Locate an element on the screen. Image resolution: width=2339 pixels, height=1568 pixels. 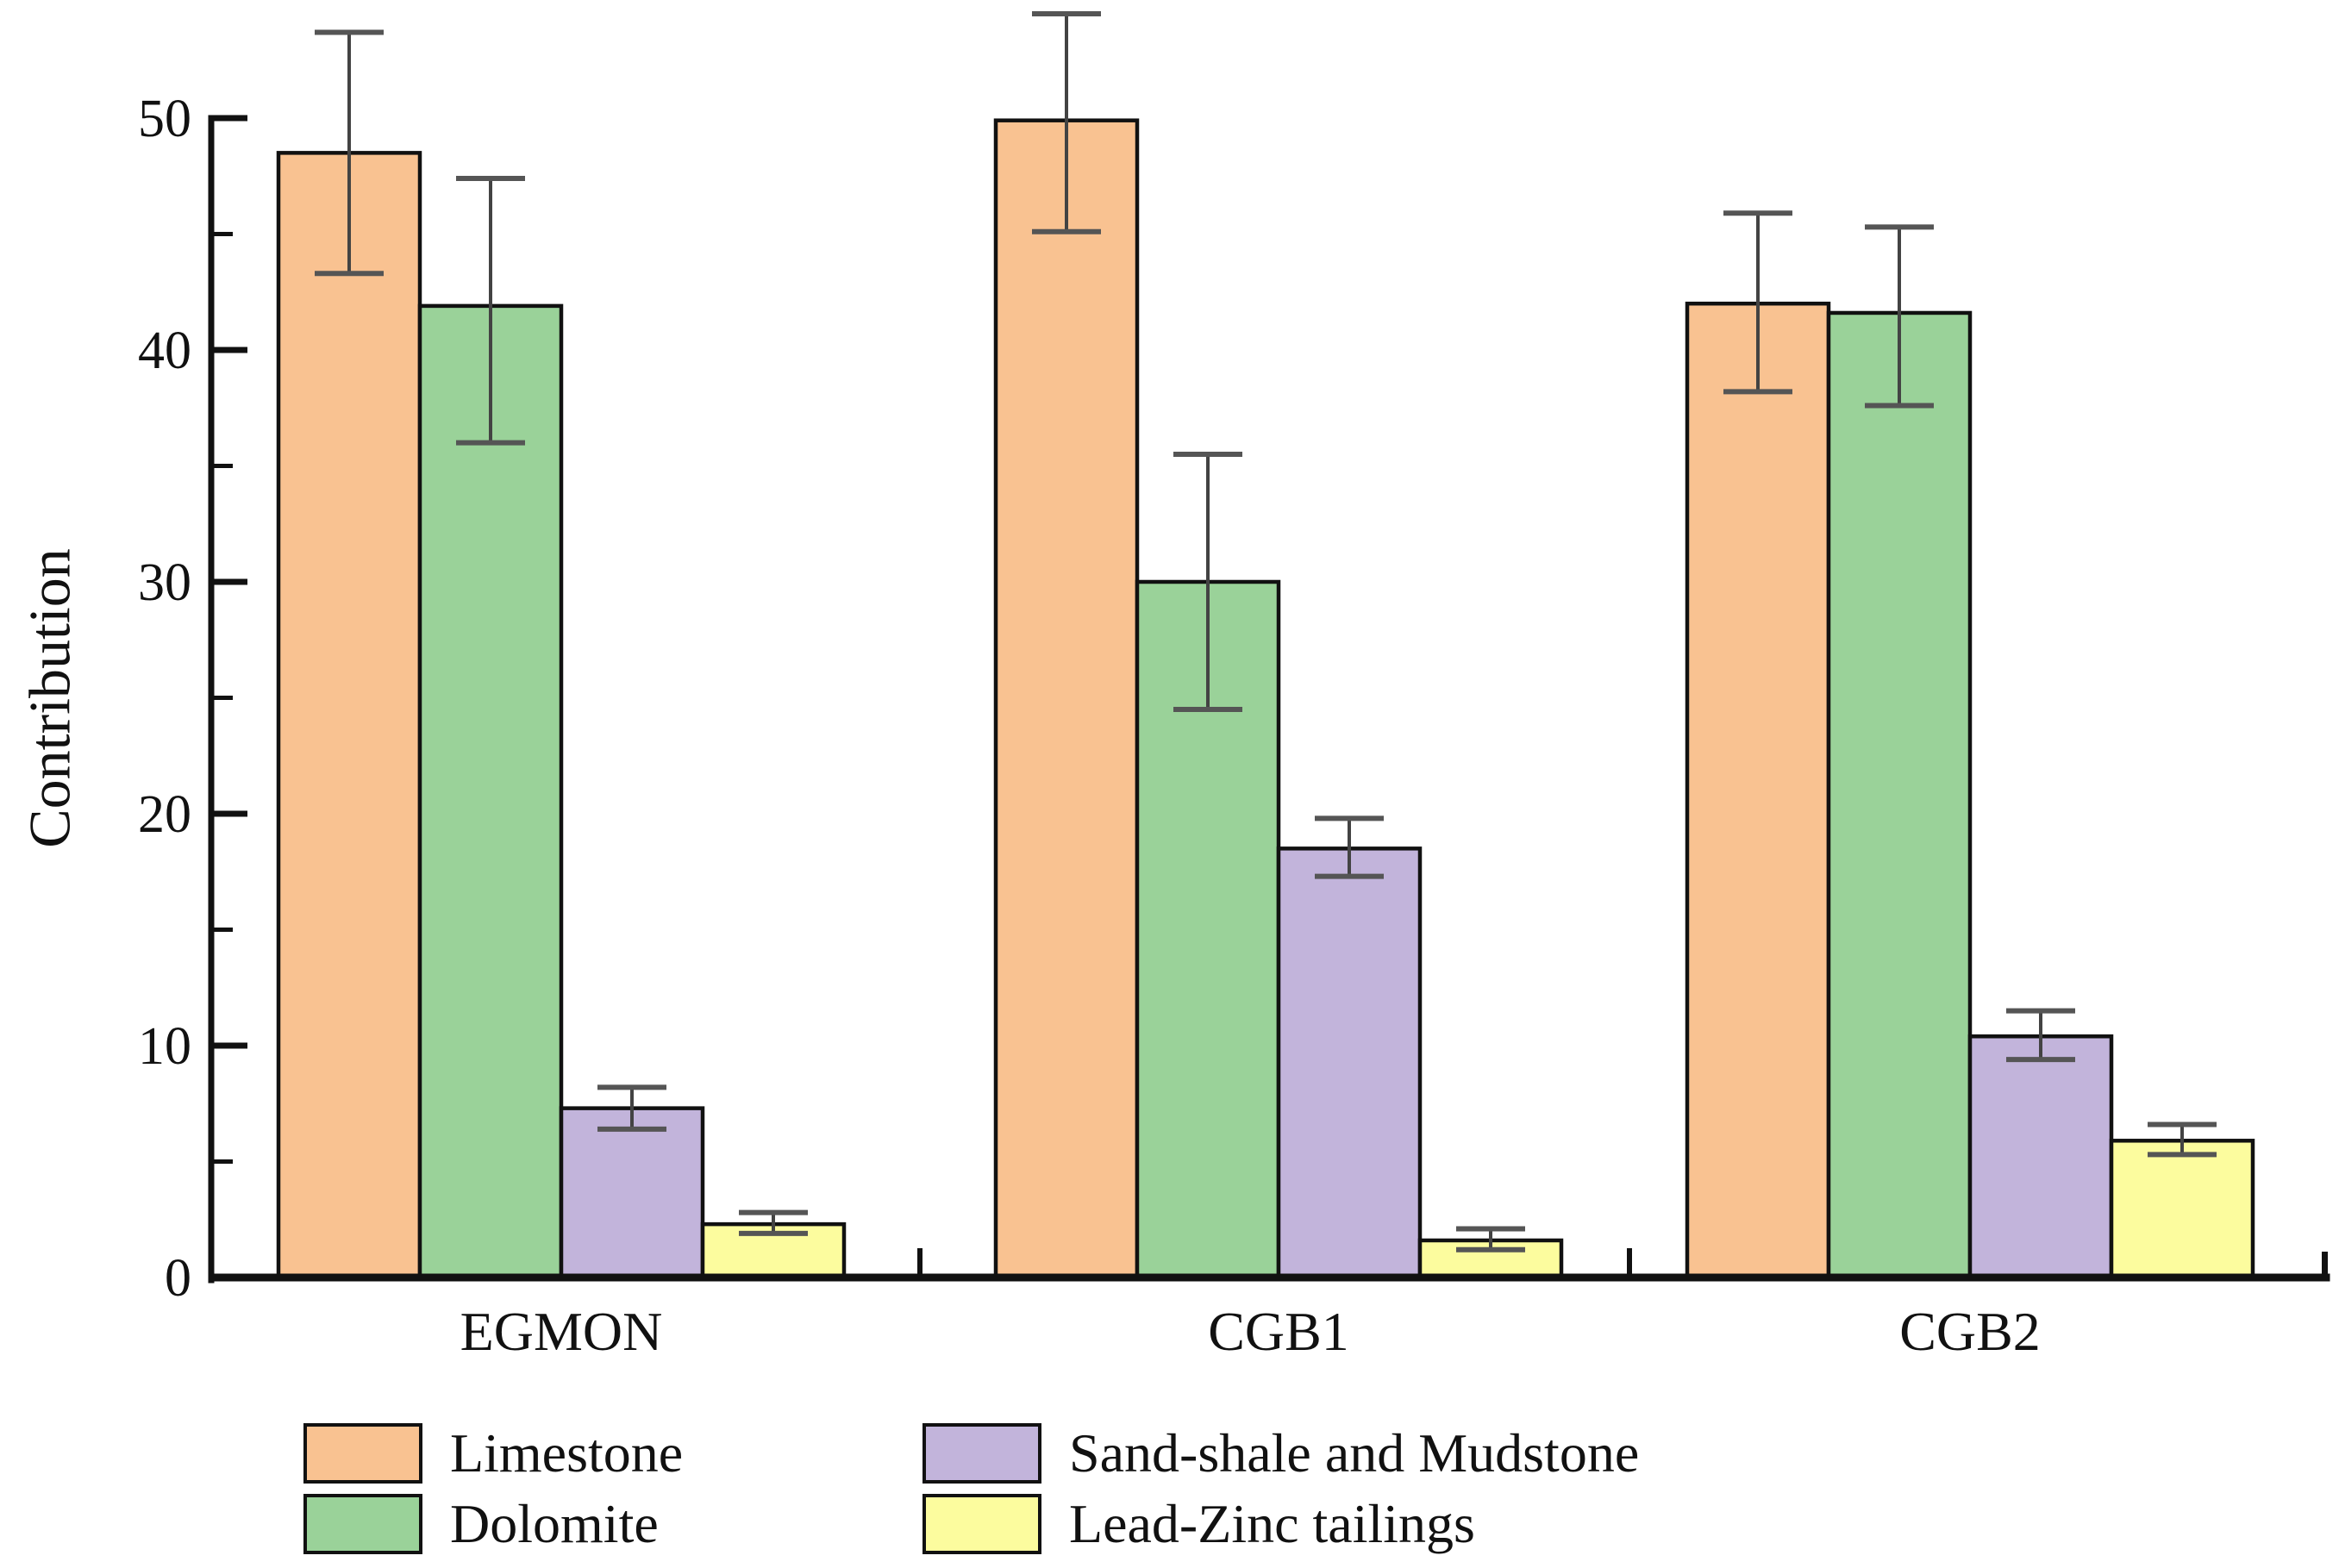
legend-entry-dolomite: Dolomite is located at coordinates (481, 1524).